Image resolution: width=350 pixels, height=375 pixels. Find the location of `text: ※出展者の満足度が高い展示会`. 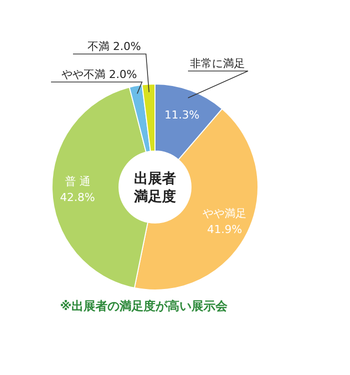

text: ※出展者の満足度が高い展示会 is located at coordinates (144, 306).